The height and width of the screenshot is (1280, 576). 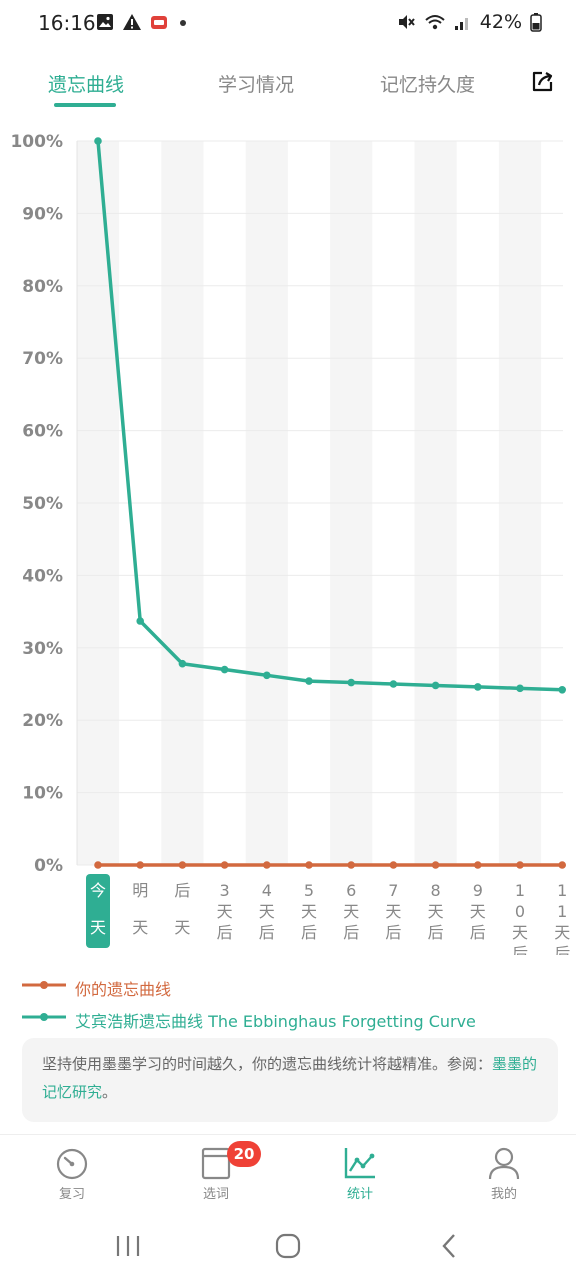 What do you see at coordinates (450, 1246) in the screenshot?
I see `back-icon` at bounding box center [450, 1246].